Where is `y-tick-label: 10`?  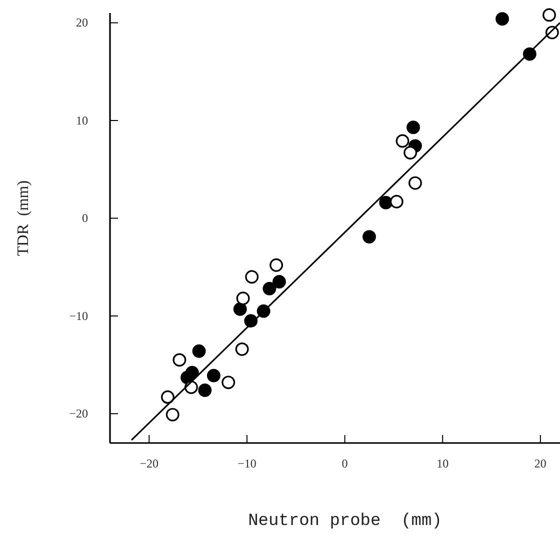
y-tick-label: 10 is located at coordinates (82, 120).